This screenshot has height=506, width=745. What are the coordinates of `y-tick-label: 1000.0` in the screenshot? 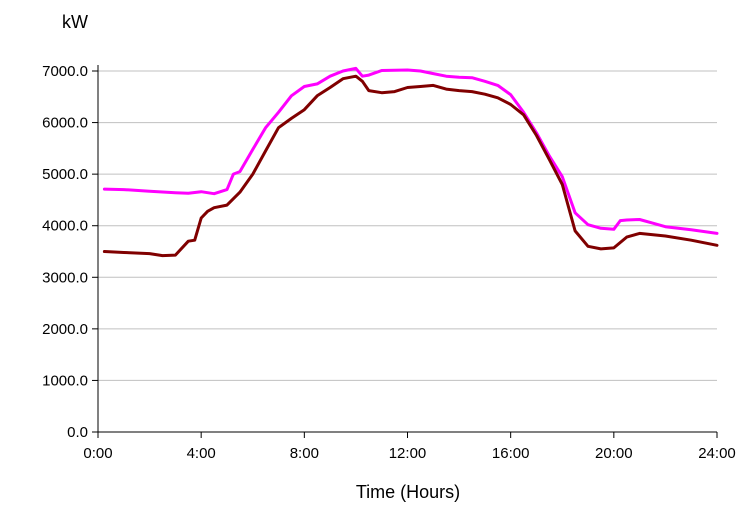 It's located at (65, 380).